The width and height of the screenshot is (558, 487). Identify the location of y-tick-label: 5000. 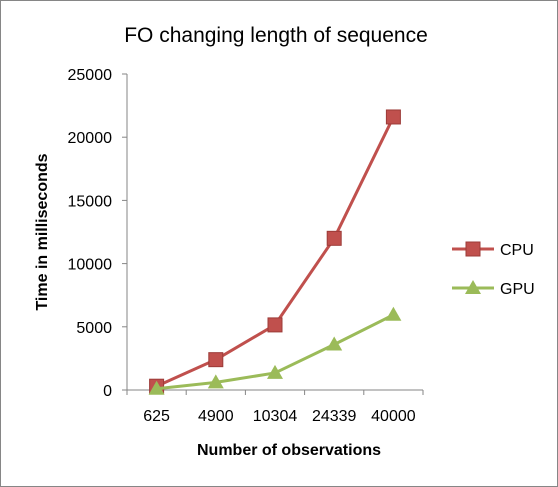
(94, 328).